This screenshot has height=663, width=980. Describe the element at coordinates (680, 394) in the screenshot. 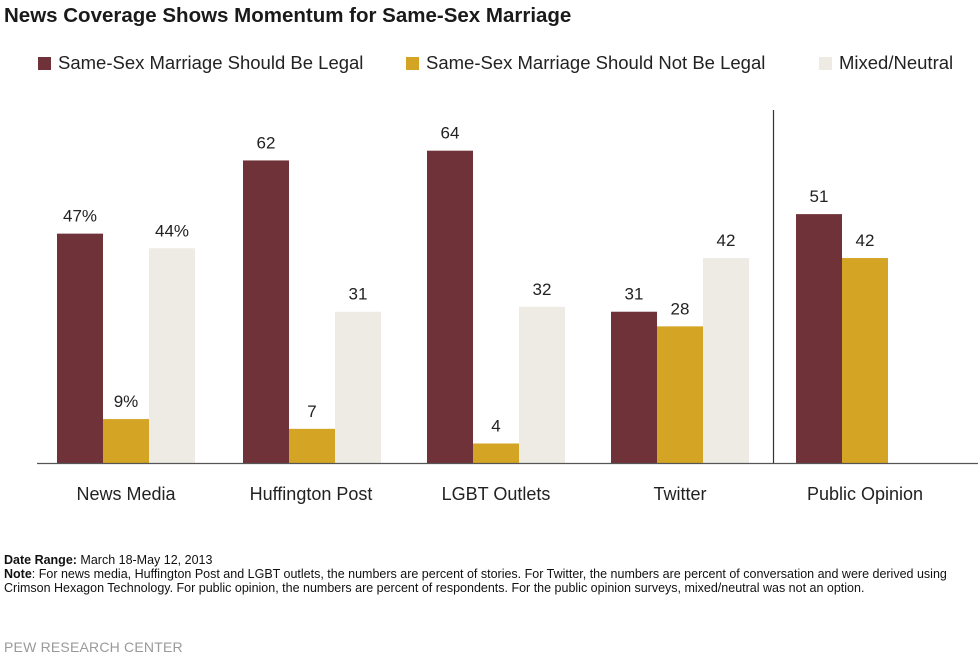

I see `bar-not-legal-twitter` at that location.